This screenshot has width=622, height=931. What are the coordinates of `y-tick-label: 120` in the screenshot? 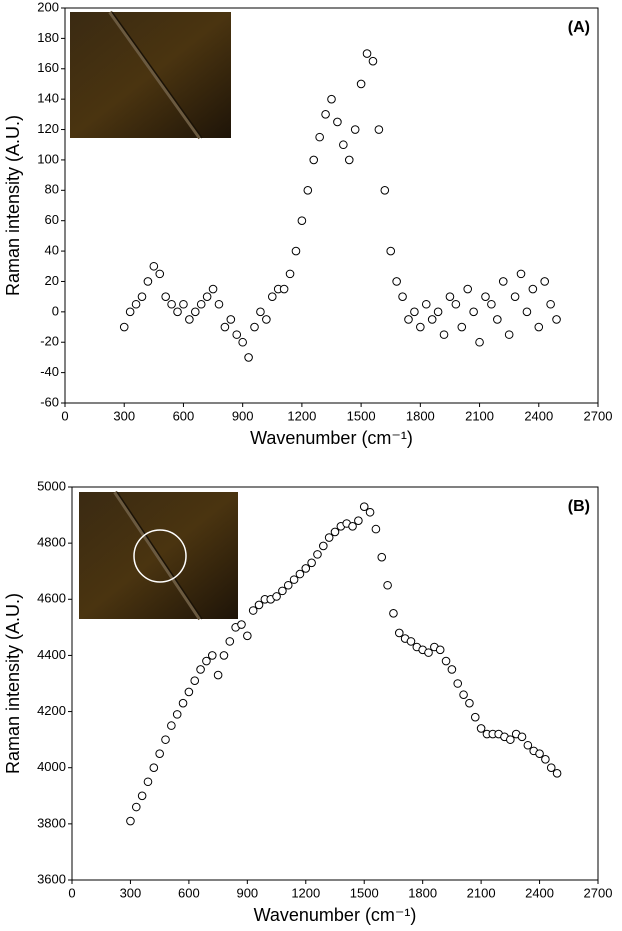 It's located at (48, 128).